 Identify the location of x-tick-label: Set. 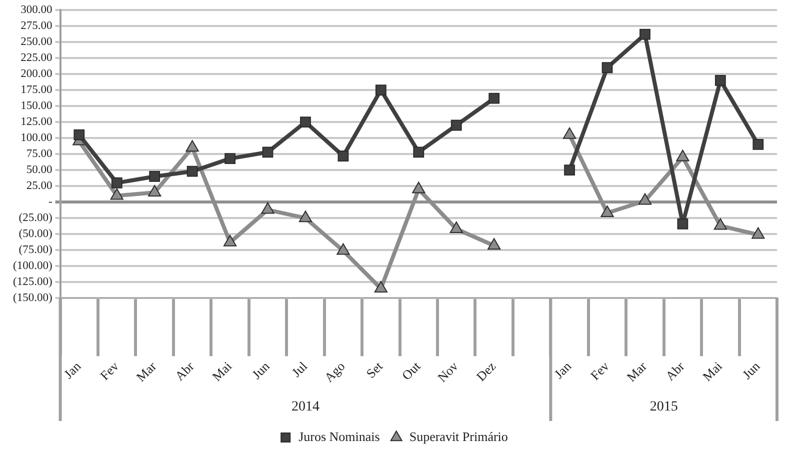
(374, 369).